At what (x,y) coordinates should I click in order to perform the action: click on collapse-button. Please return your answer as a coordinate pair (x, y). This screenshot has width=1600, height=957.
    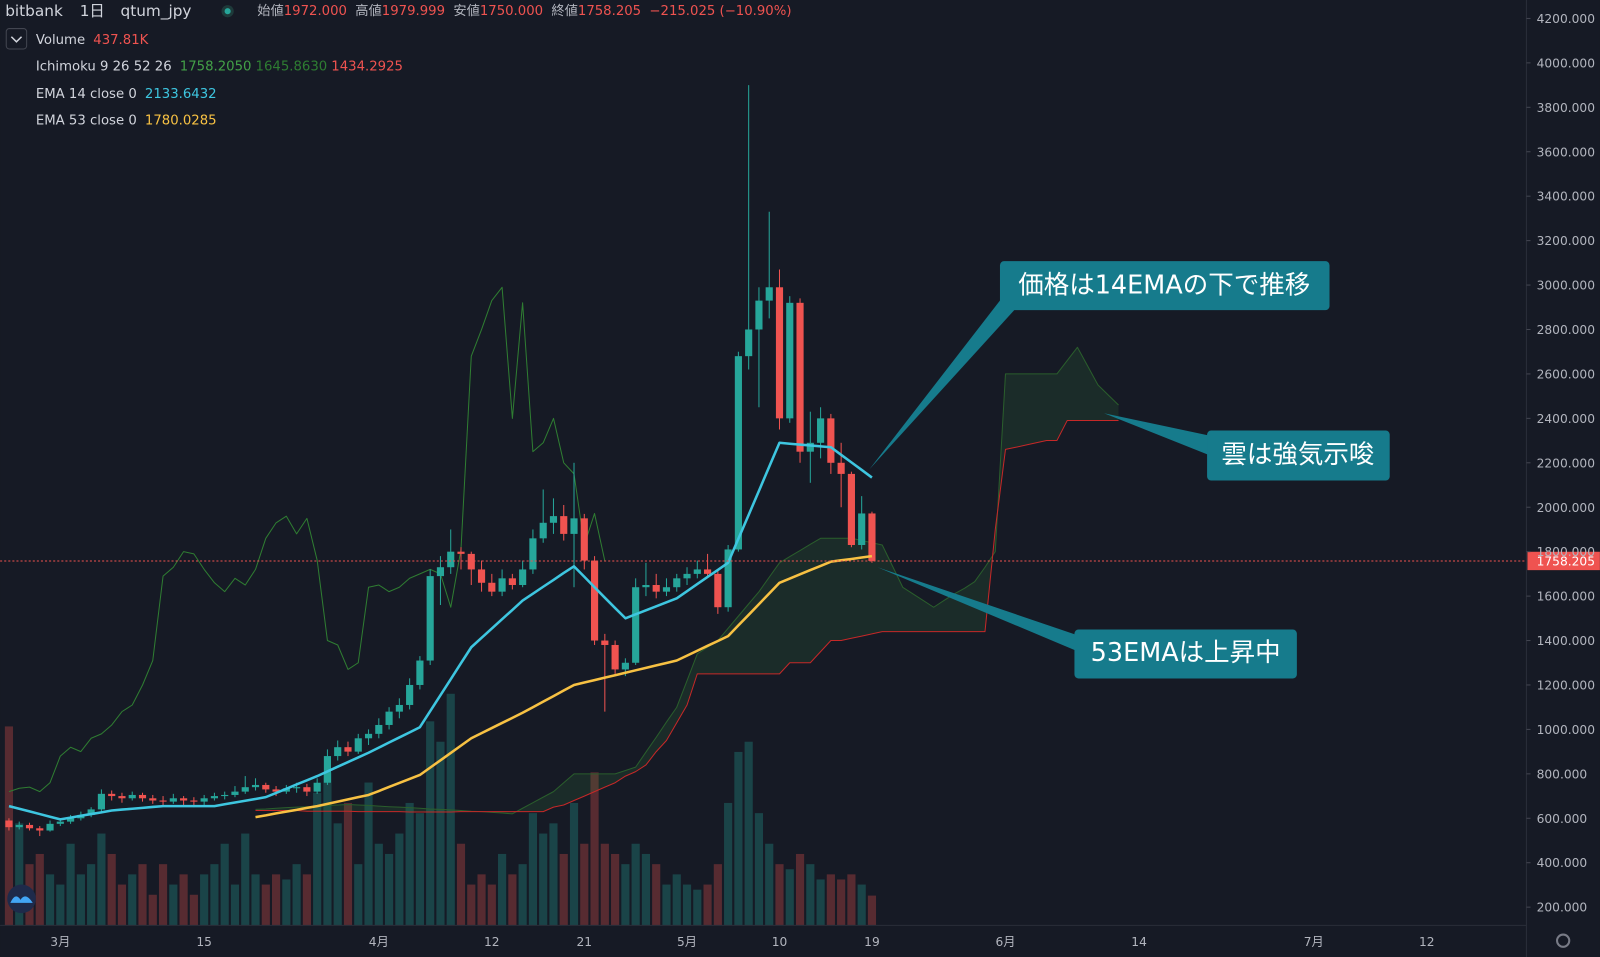
    Looking at the image, I should click on (16, 39).